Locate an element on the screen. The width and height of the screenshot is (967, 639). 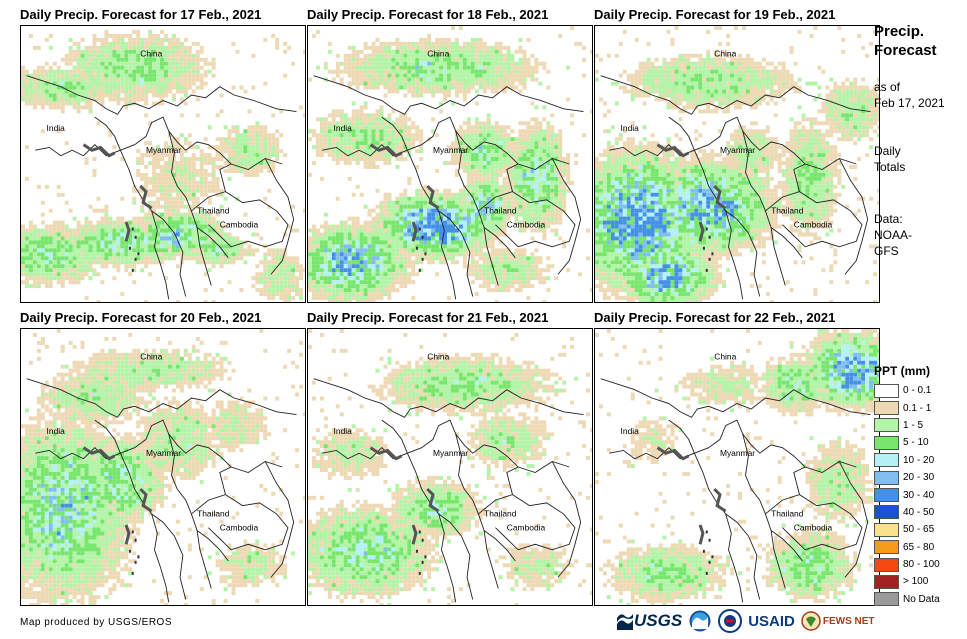
legend-label: 0 - 0.1 is located at coordinates (917, 391).